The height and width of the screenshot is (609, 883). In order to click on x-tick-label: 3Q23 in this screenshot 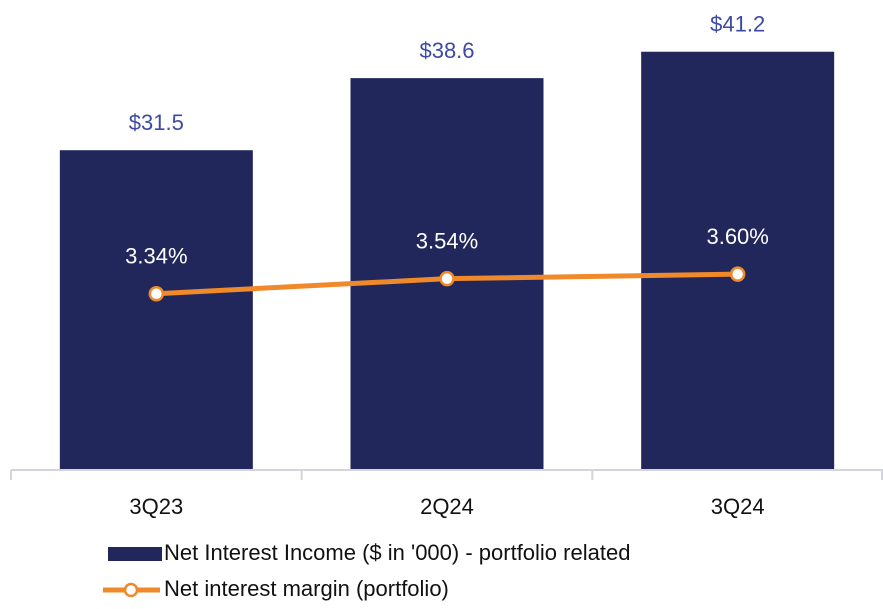, I will do `click(156, 506)`.